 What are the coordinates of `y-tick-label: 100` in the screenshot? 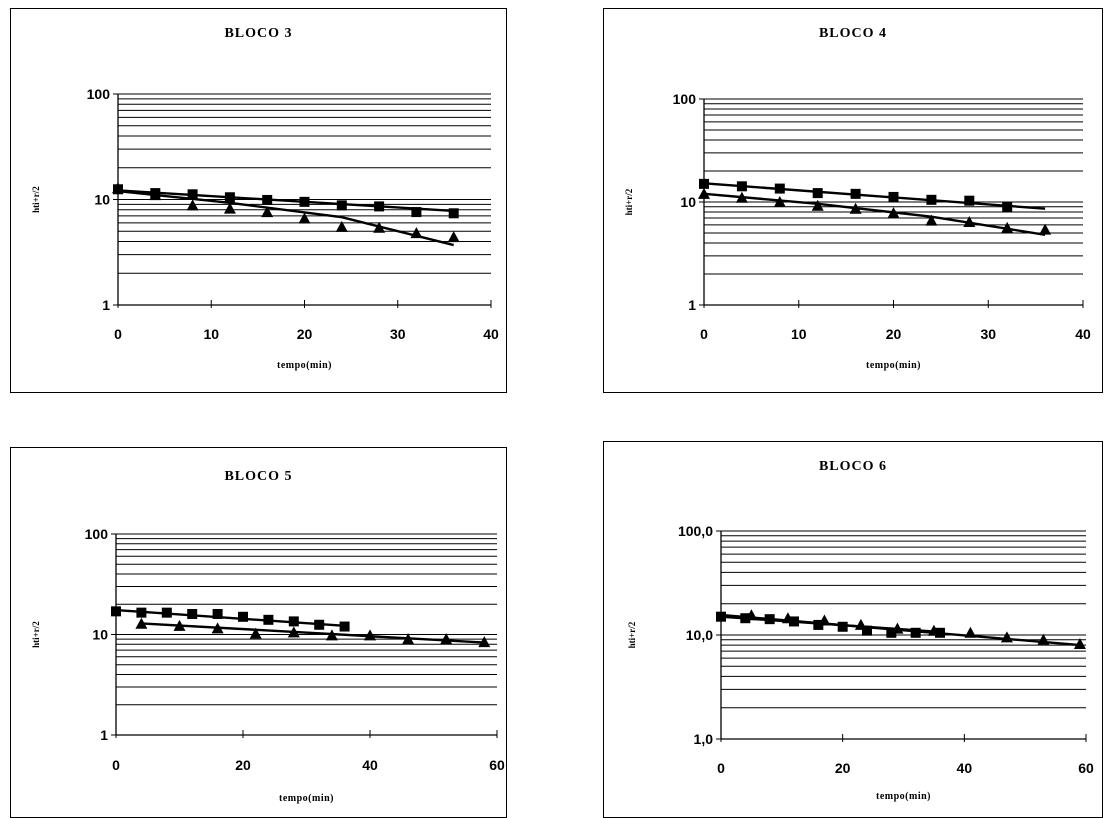 It's located at (99, 94).